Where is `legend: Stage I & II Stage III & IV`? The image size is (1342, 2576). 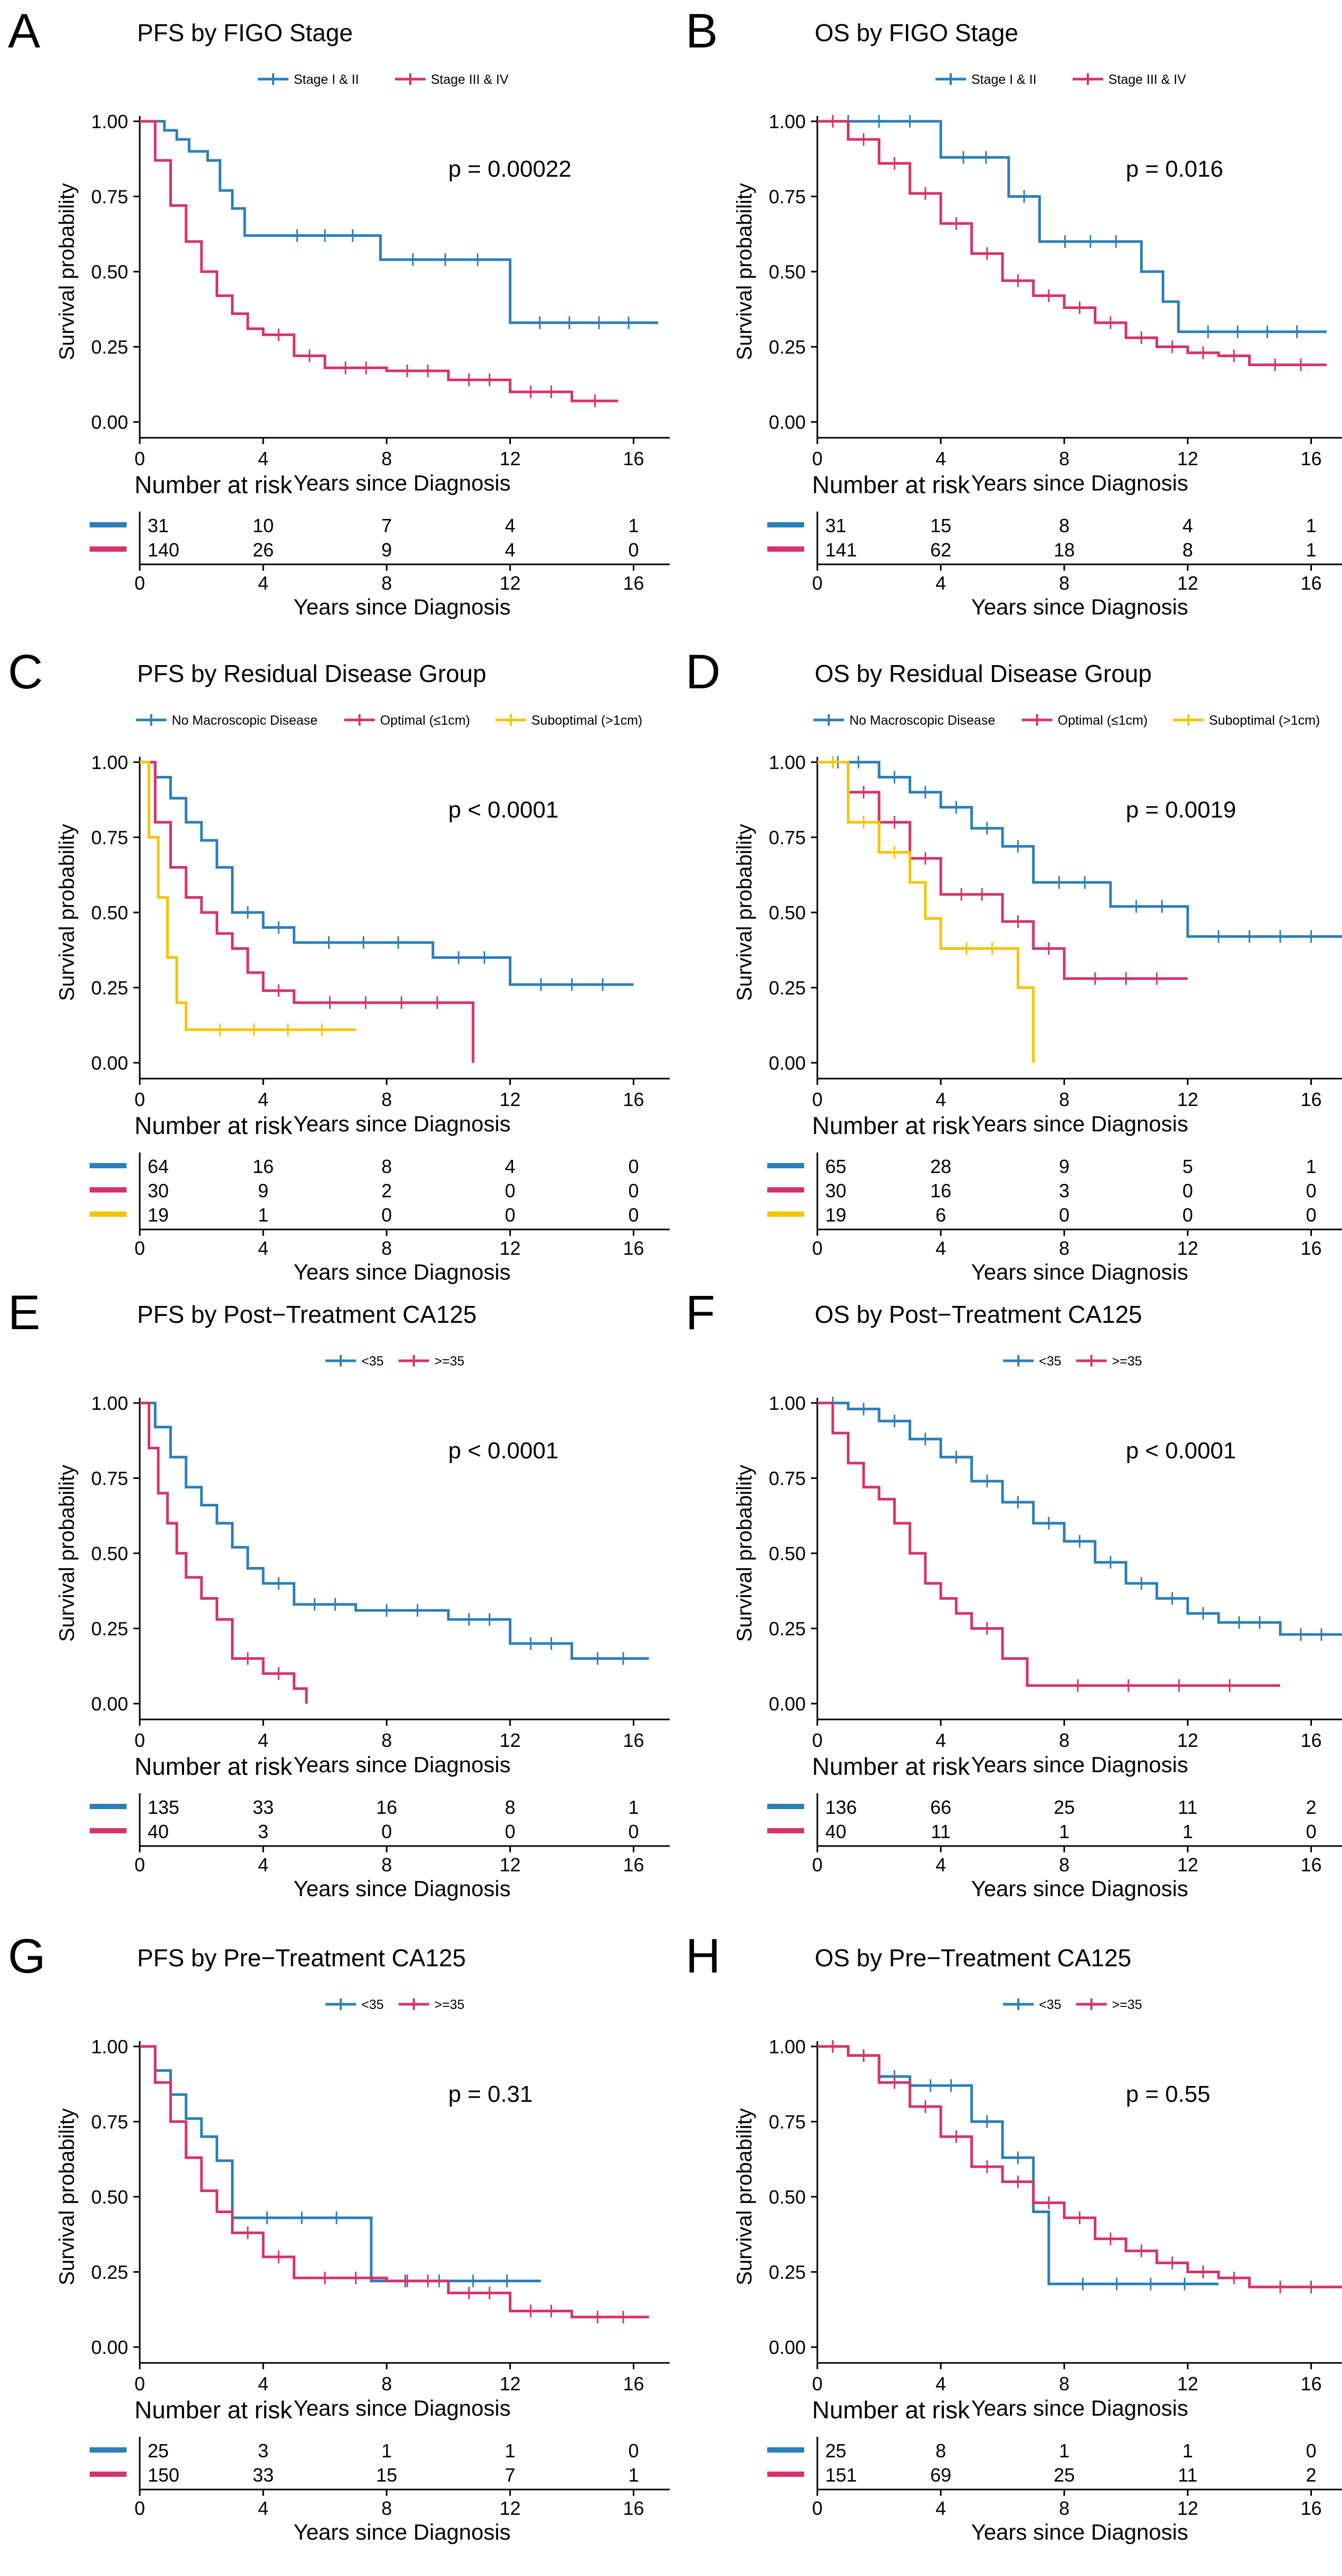 legend: Stage I & II Stage III & IV is located at coordinates (1060, 79).